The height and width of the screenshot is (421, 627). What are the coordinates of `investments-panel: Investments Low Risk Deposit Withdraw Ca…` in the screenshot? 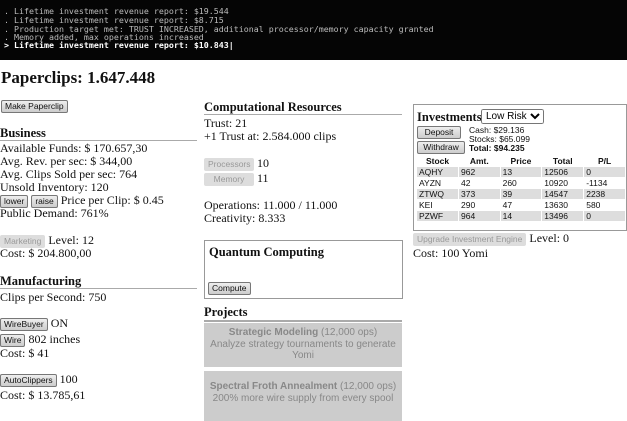 It's located at (520, 167).